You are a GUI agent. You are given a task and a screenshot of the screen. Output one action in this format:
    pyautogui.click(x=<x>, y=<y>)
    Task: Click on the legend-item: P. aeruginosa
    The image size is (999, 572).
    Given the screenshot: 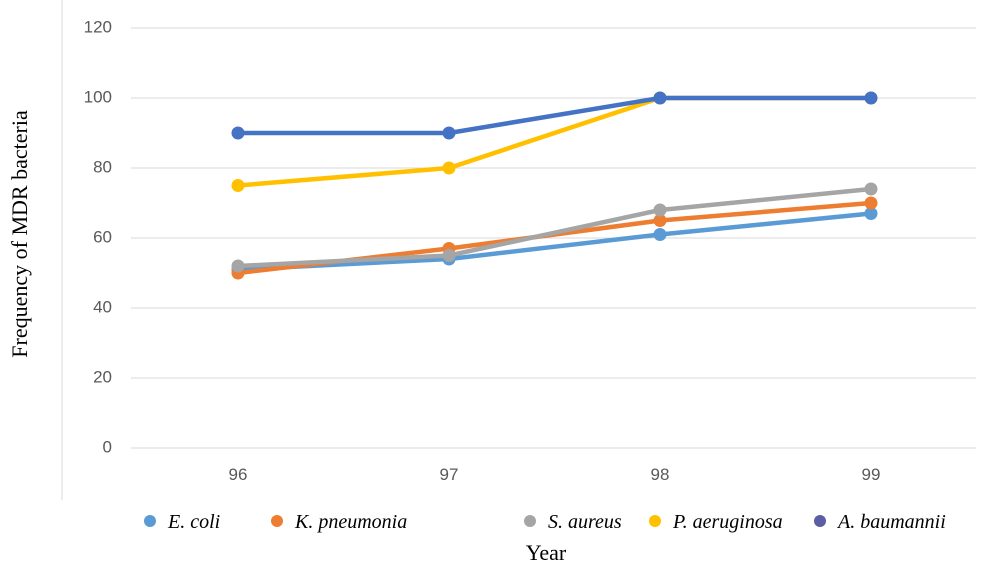 What is the action you would take?
    pyautogui.click(x=716, y=522)
    